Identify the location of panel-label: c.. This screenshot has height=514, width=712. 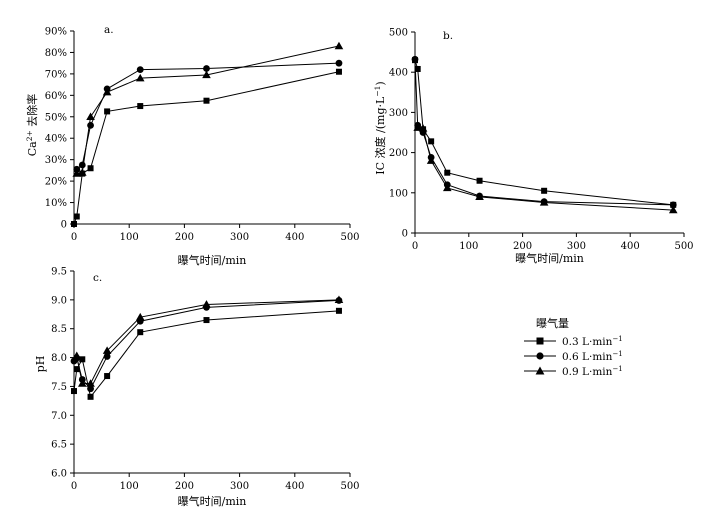
(97, 278).